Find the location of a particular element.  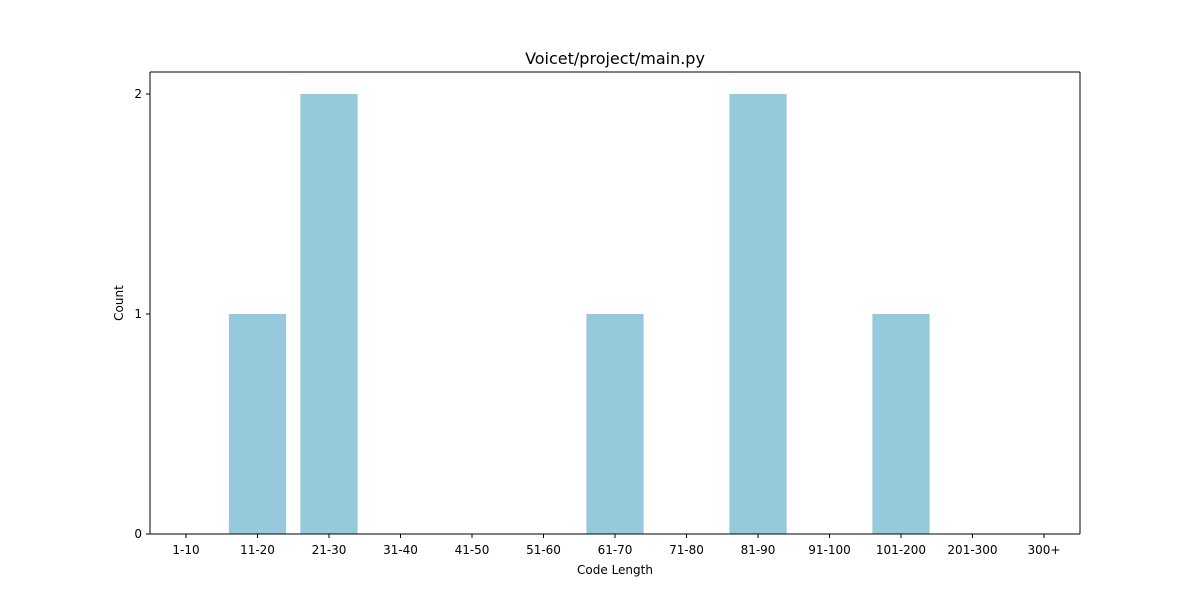

x-tick-label: 61-70 is located at coordinates (615, 550).